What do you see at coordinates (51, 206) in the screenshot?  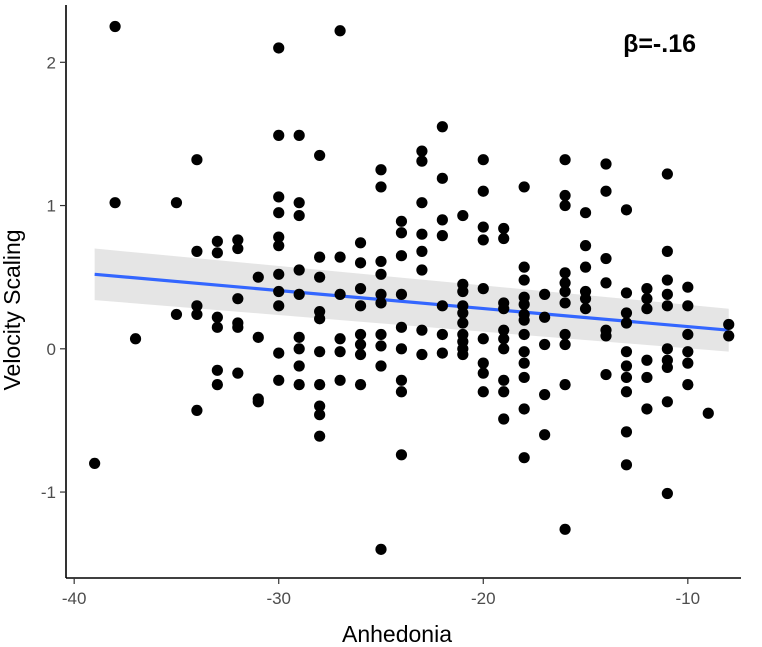 I see `y-tick-label: 1` at bounding box center [51, 206].